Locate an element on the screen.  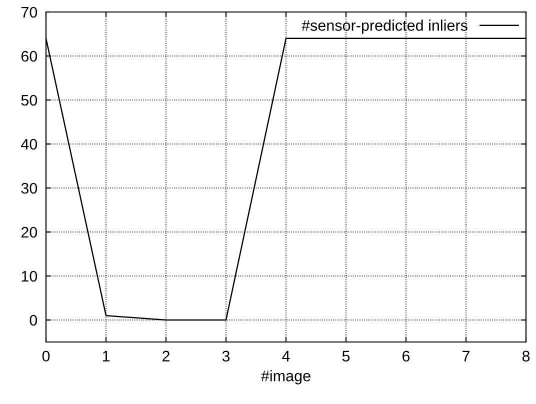
legend-label: #sensor-predicted inliers is located at coordinates (385, 27).